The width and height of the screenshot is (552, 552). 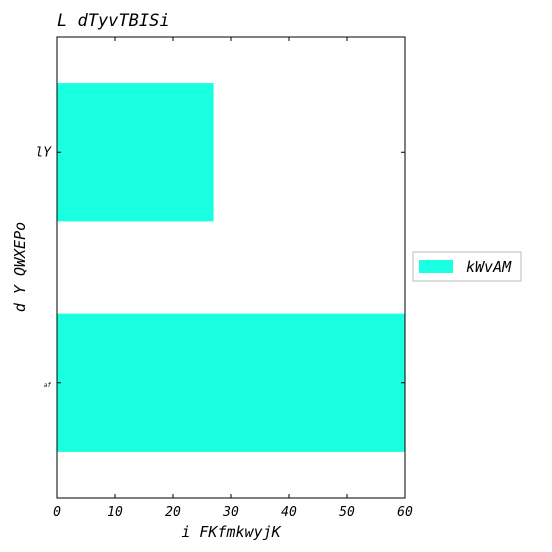 What do you see at coordinates (113, 21) in the screenshot?
I see `chart-title: L dTyvTBISi` at bounding box center [113, 21].